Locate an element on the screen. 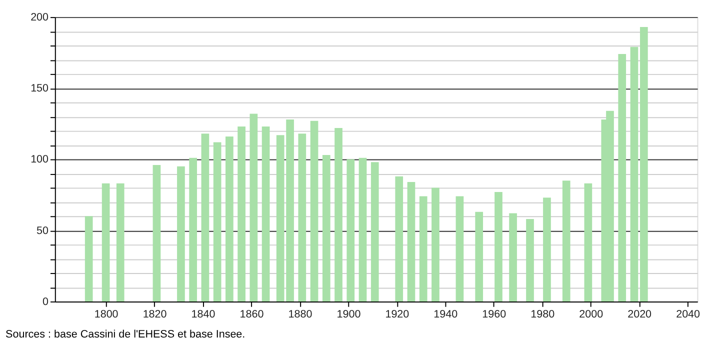  y-tick-label: 200 is located at coordinates (39, 17).